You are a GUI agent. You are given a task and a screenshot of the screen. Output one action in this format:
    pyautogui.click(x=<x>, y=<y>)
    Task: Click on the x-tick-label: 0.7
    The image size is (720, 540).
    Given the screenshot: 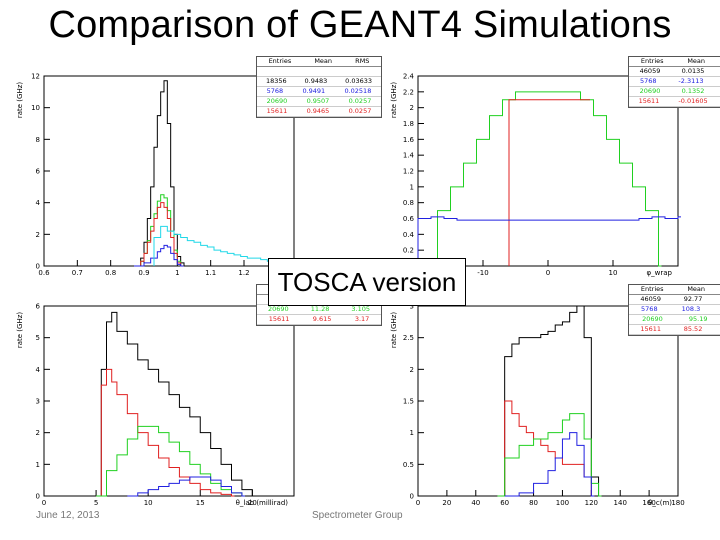 What is the action you would take?
    pyautogui.click(x=77, y=273)
    